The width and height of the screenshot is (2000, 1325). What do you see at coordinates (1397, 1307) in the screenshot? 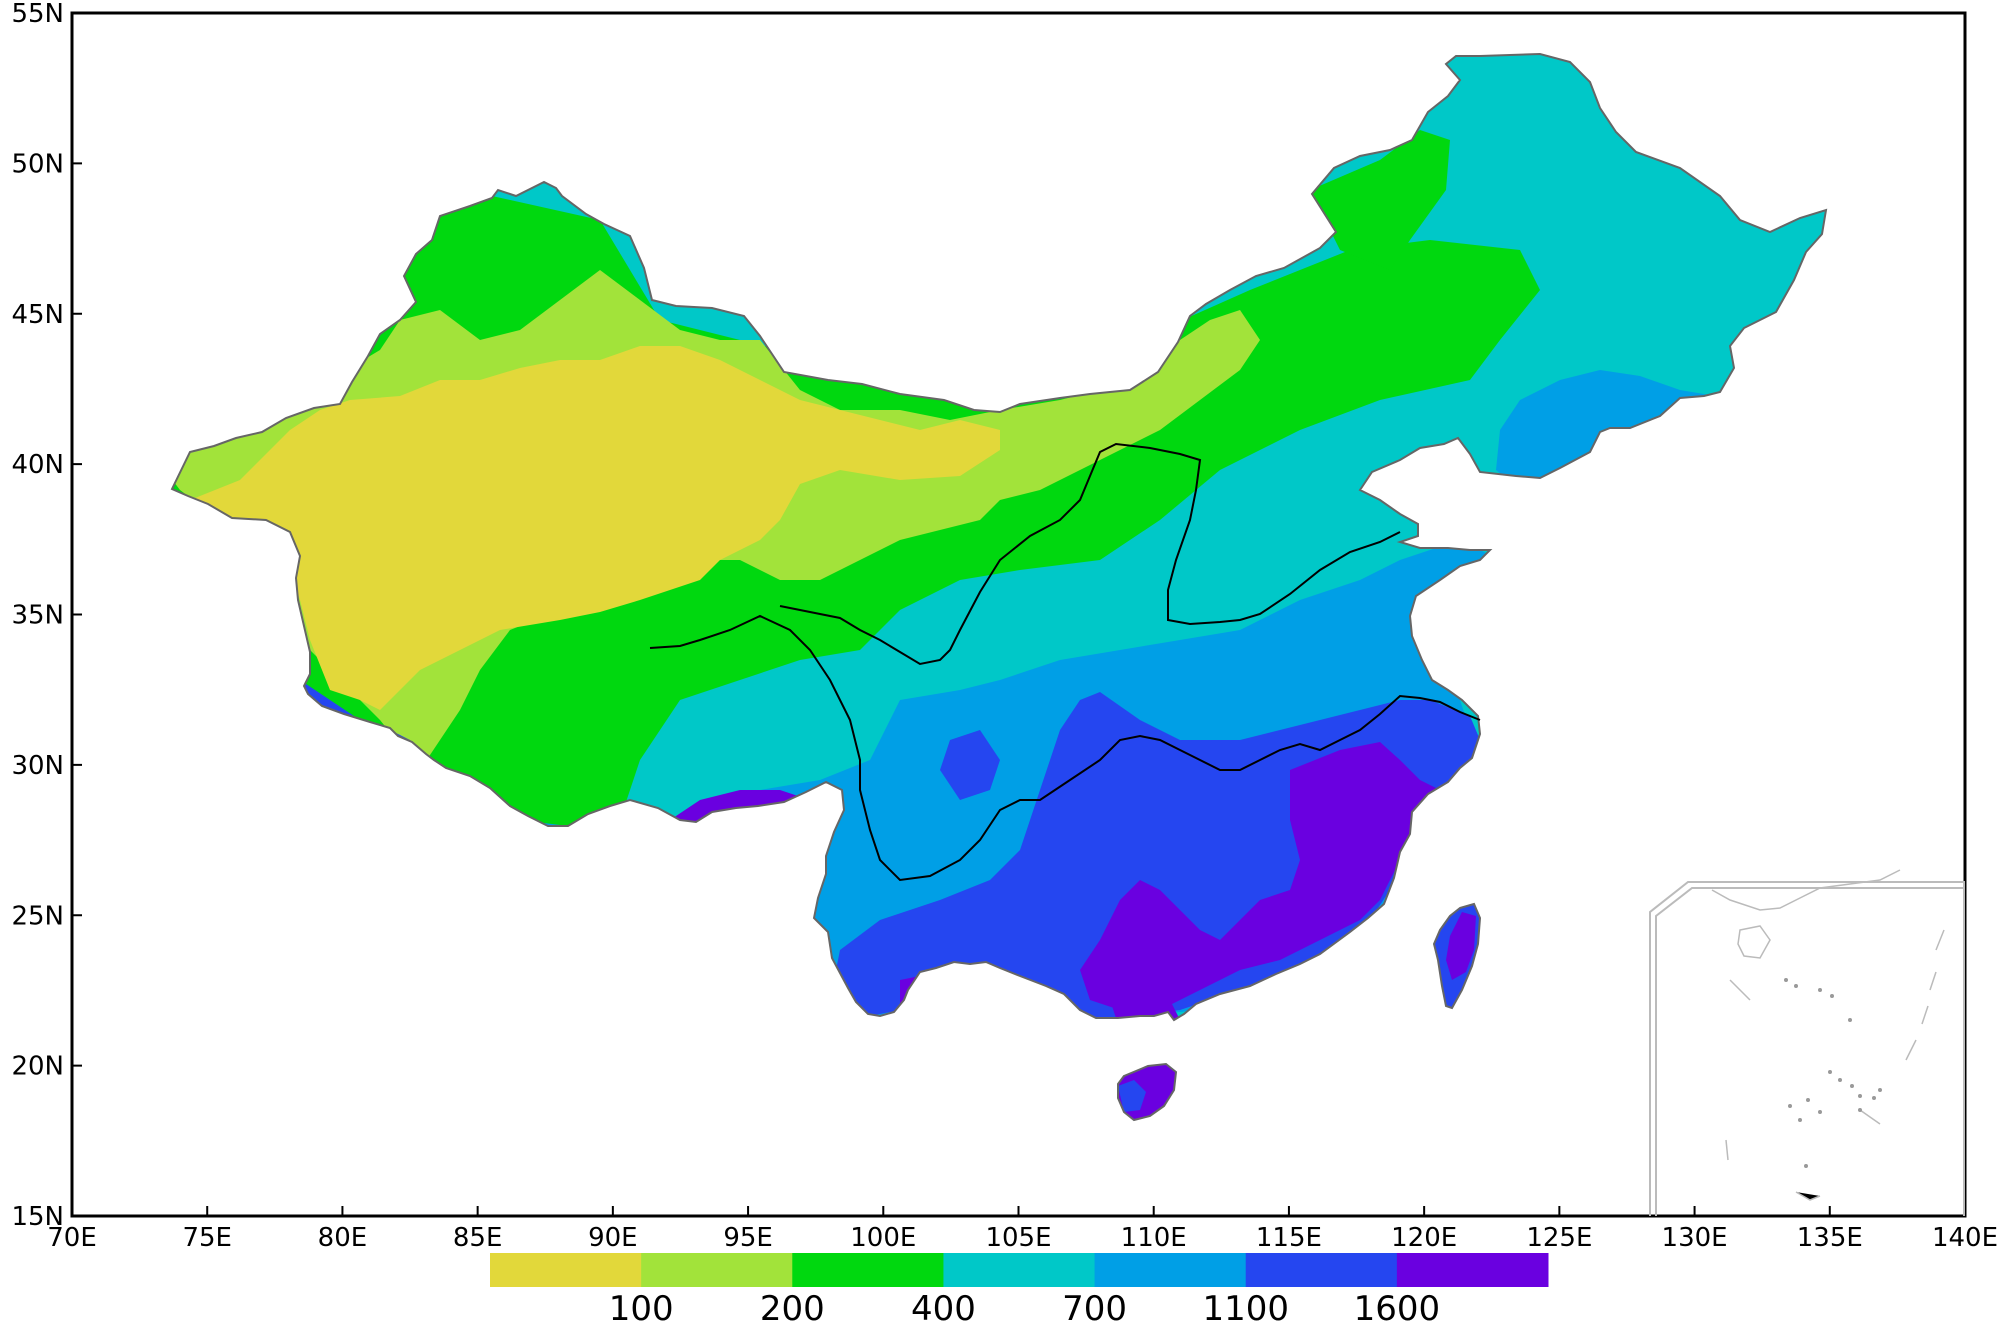
I see `colorbar-label: 1600` at bounding box center [1397, 1307].